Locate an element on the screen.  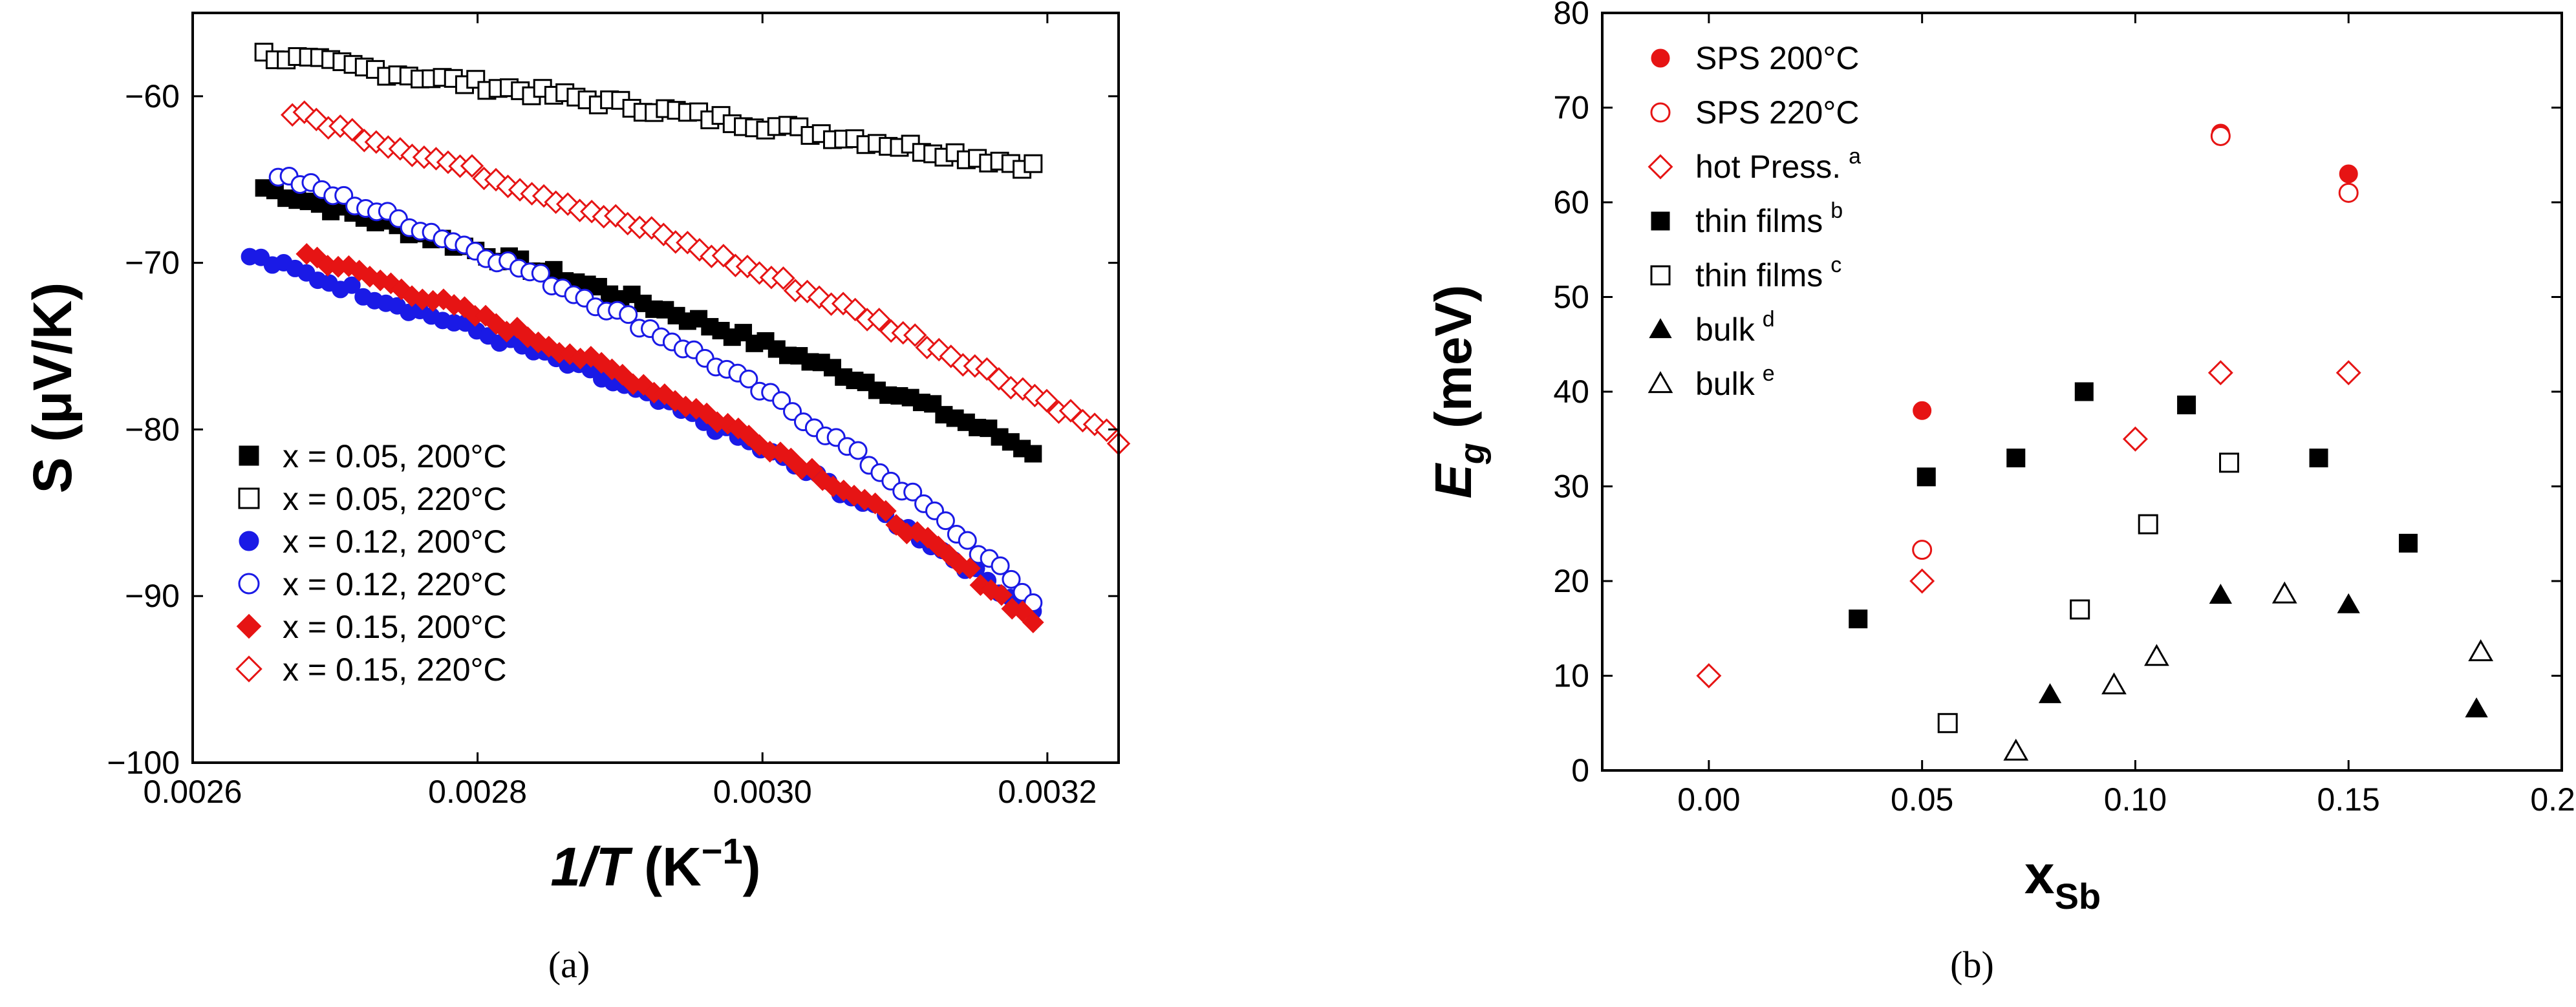
panel-b-x-axis-title: xSb is located at coordinates (2062, 880).